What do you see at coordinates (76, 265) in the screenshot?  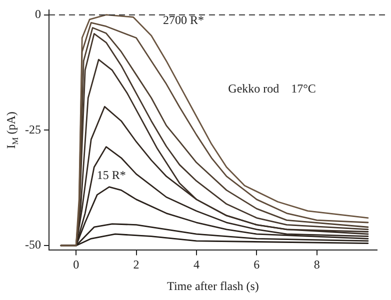 I see `x-tick-label: 0` at bounding box center [76, 265].